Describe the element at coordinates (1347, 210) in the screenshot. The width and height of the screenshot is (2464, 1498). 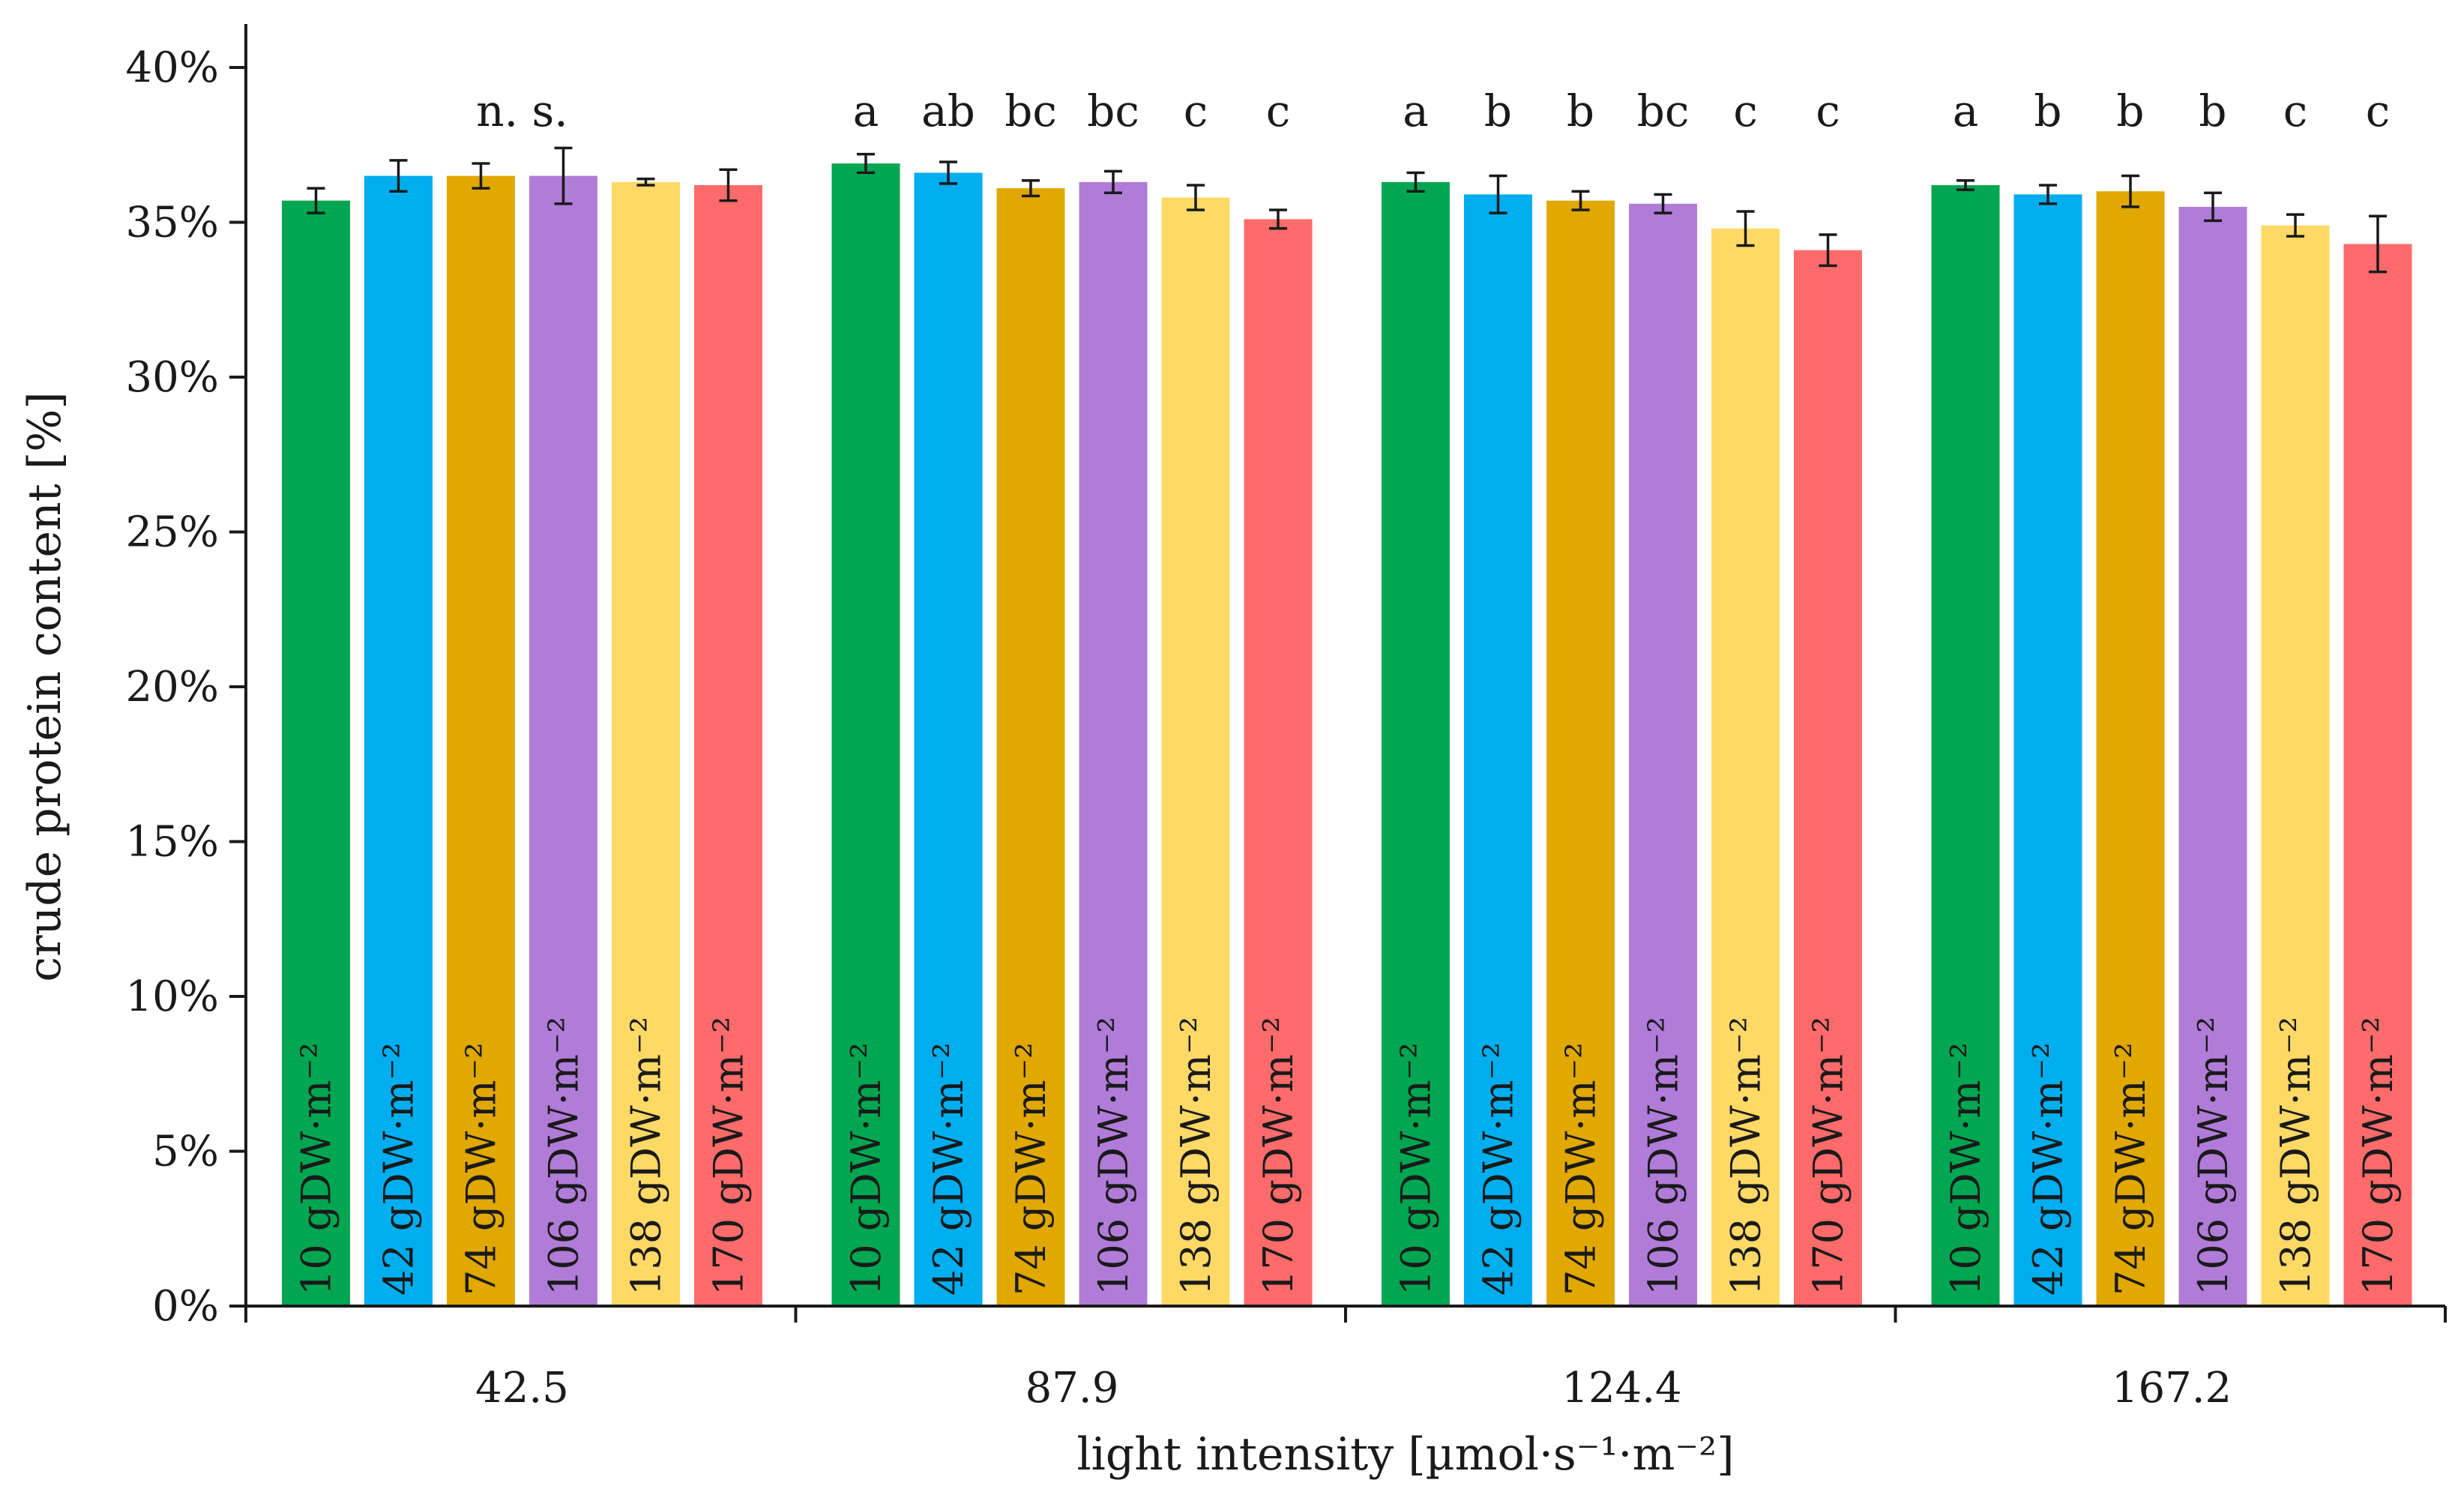
I see `error-bars` at that location.